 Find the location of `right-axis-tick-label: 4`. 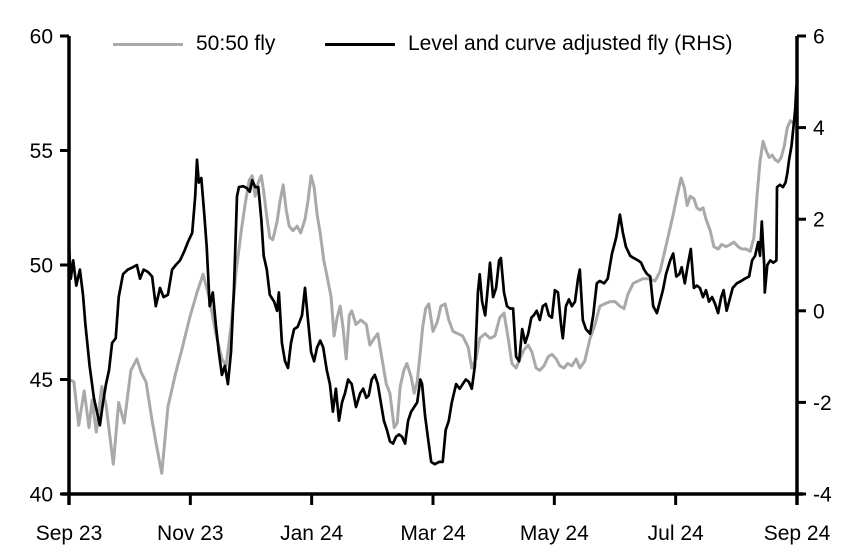

right-axis-tick-label: 4 is located at coordinates (819, 128).